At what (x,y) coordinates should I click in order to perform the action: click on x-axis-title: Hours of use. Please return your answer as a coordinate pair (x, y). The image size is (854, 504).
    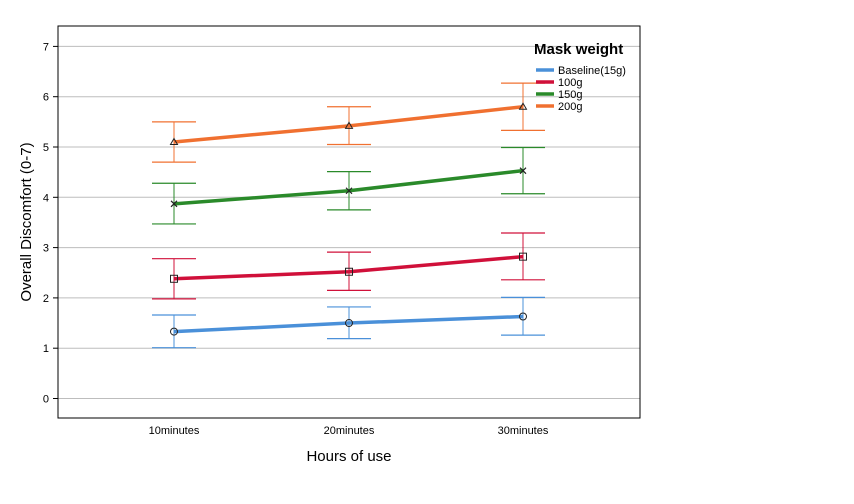
    Looking at the image, I should click on (348, 456).